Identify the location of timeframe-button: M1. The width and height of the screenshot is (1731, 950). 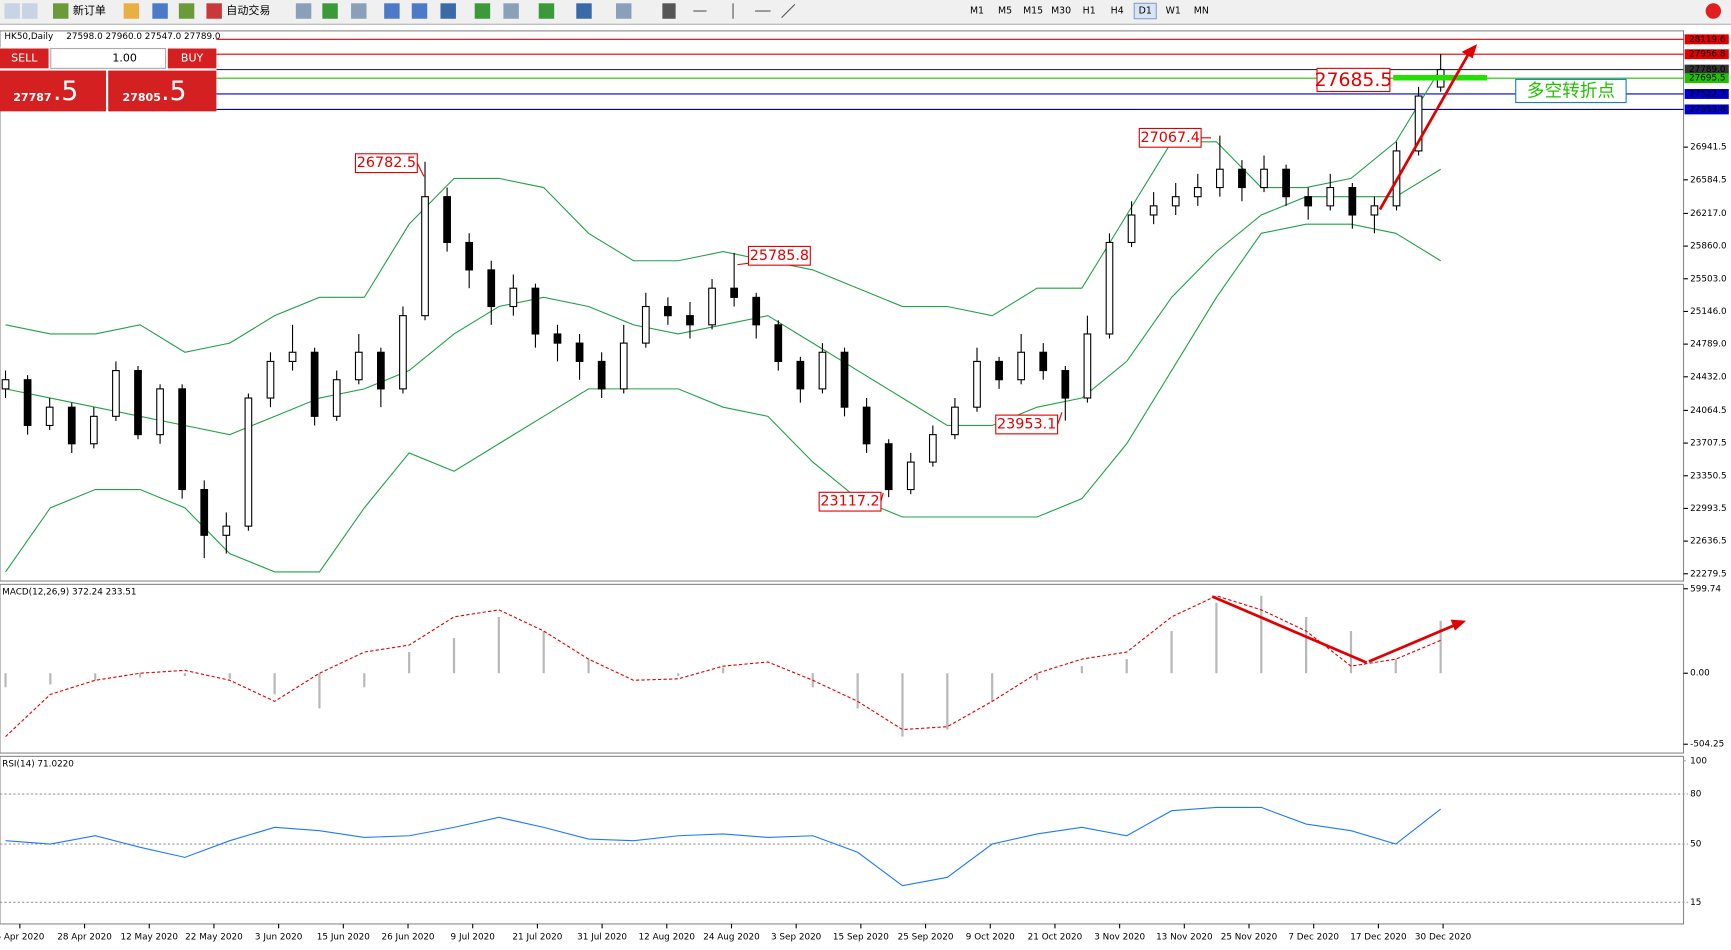
(977, 11).